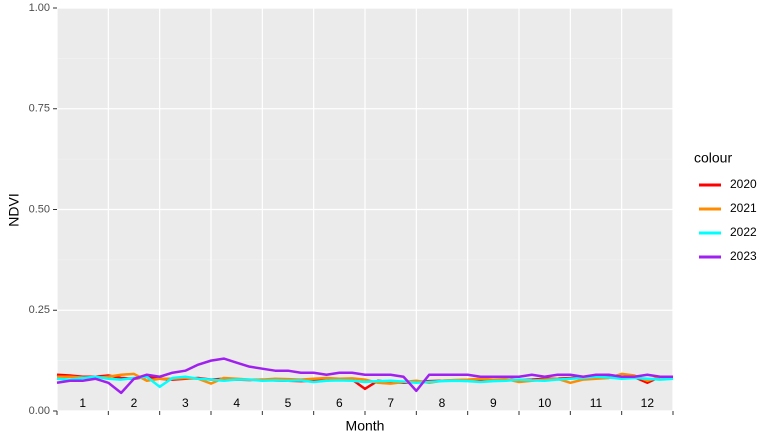 This screenshot has width=773, height=447. Describe the element at coordinates (39, 209) in the screenshot. I see `y-tick-label: 0.50` at that location.